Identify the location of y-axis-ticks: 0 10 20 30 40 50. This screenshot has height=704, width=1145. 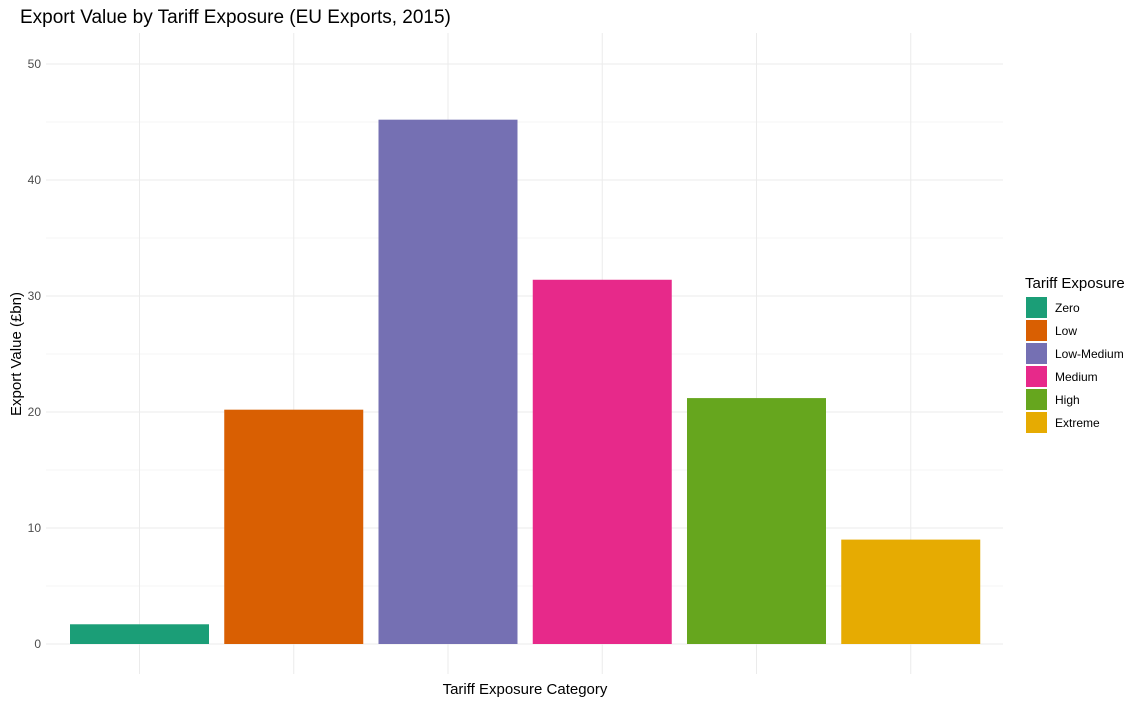
(35, 354).